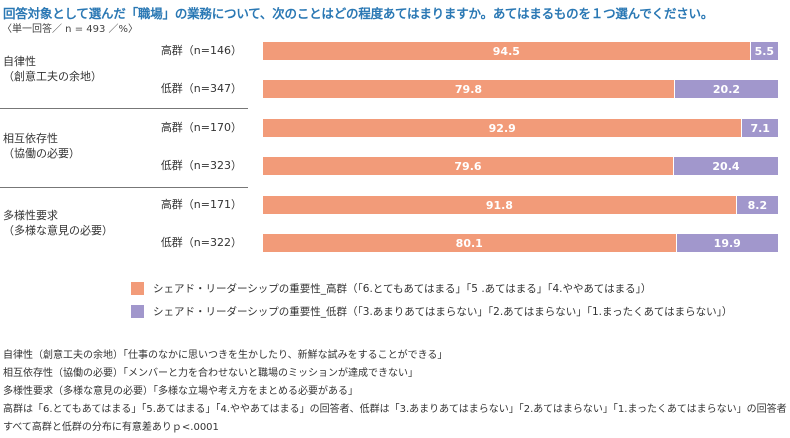 This screenshot has height=438, width=790. What do you see at coordinates (180, 391) in the screenshot?
I see `note-diversity: 多様性要求（多様な意見の必要）「多様な立場や考え方をまとめる必要がある」` at bounding box center [180, 391].